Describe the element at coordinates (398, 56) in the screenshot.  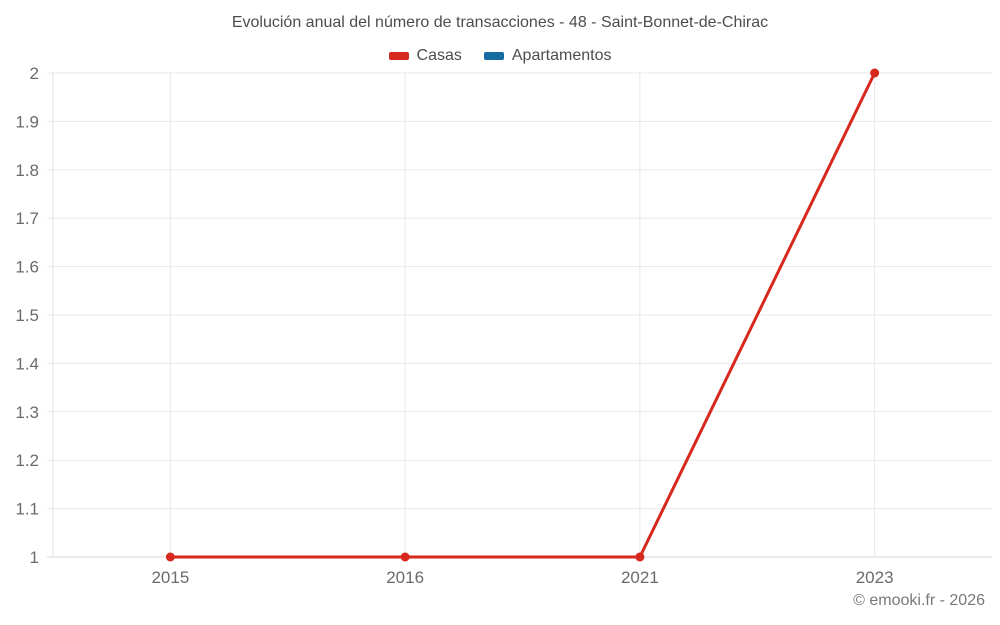
I see `legend-swatch-casas-icon` at that location.